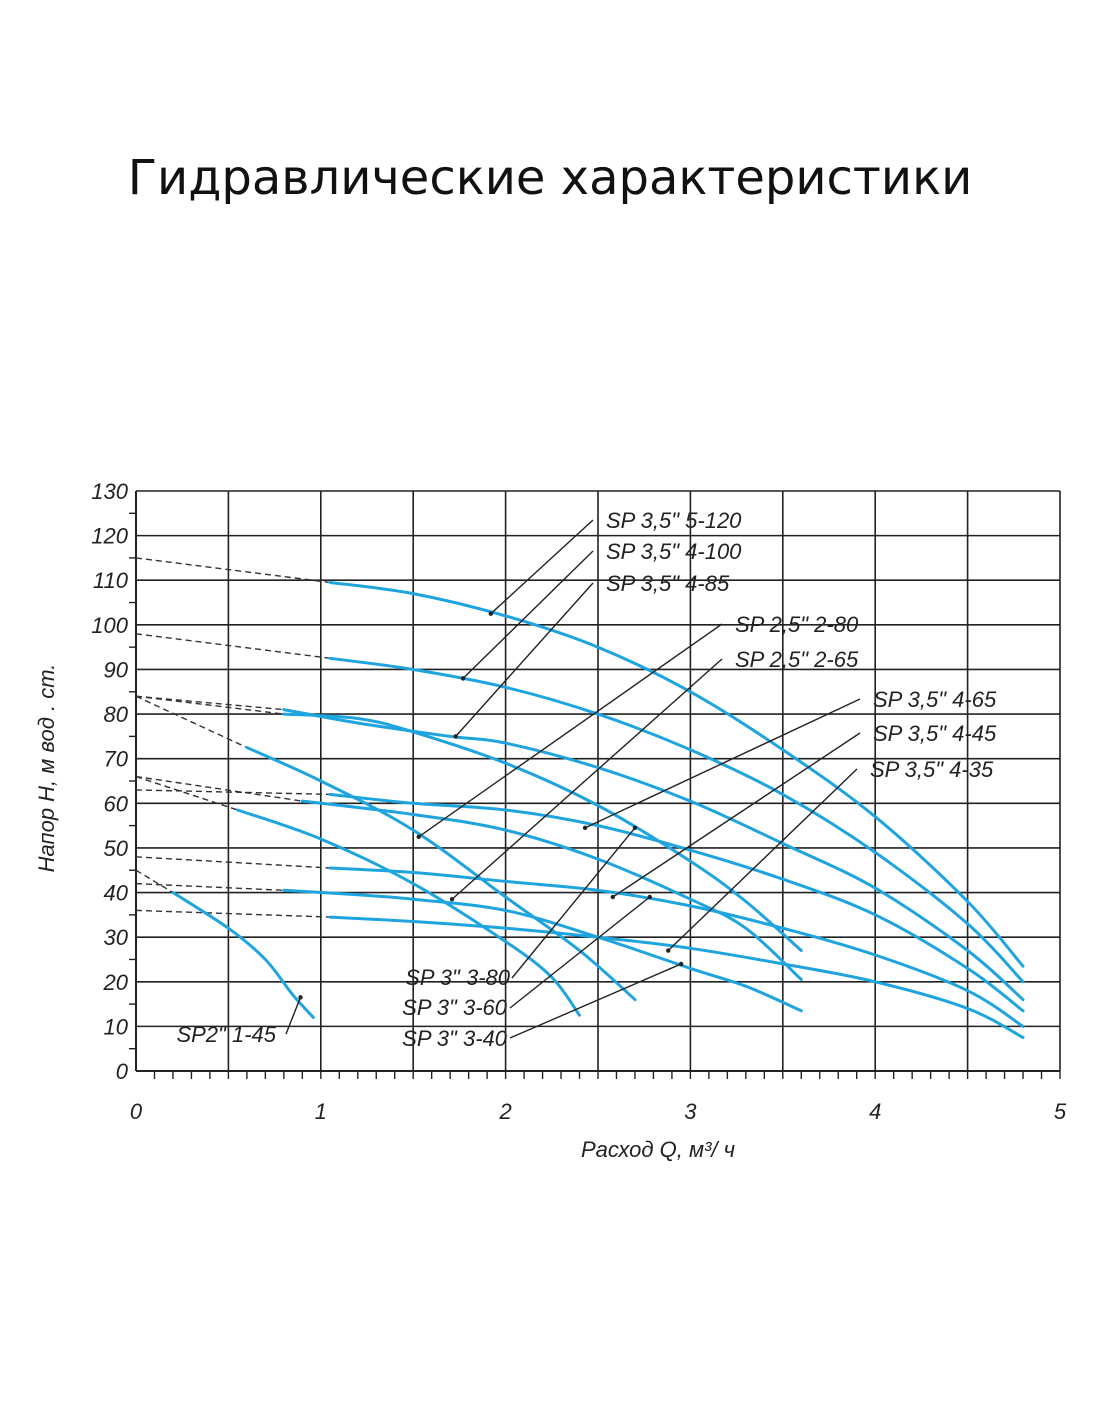 This screenshot has width=1100, height=1422. I want to click on curve-label-sp-3-5-4-100: SP 3,5" 4-100, so click(674, 551).